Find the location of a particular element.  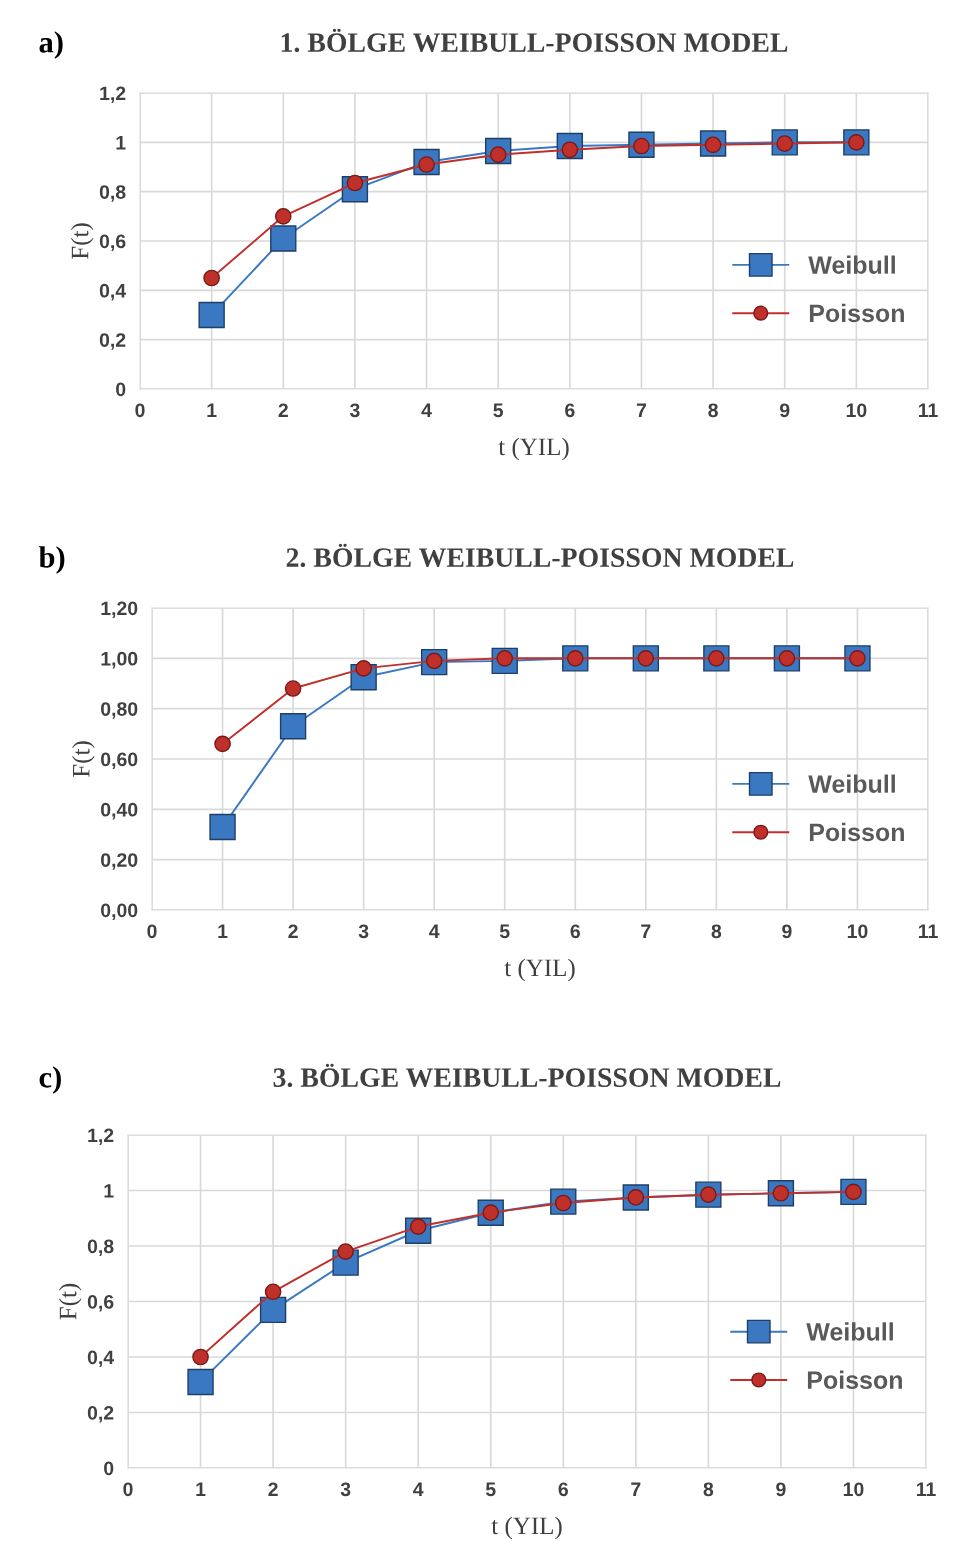

y-tick-label: 1,00 is located at coordinates (119, 660).